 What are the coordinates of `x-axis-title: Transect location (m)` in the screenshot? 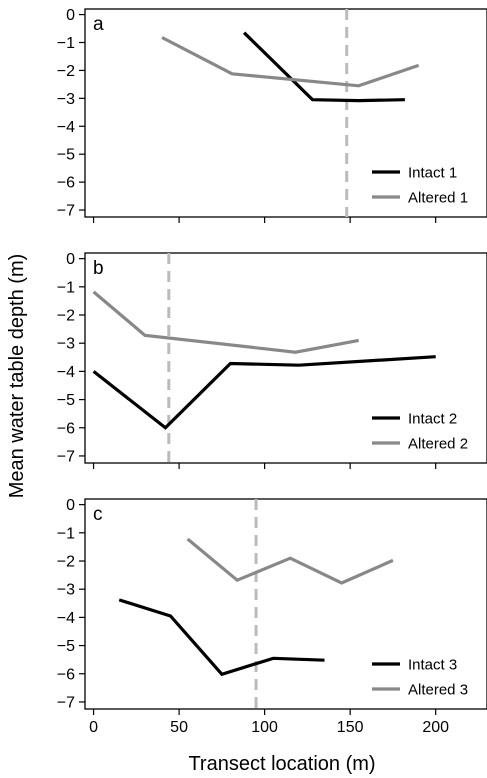 It's located at (281, 764).